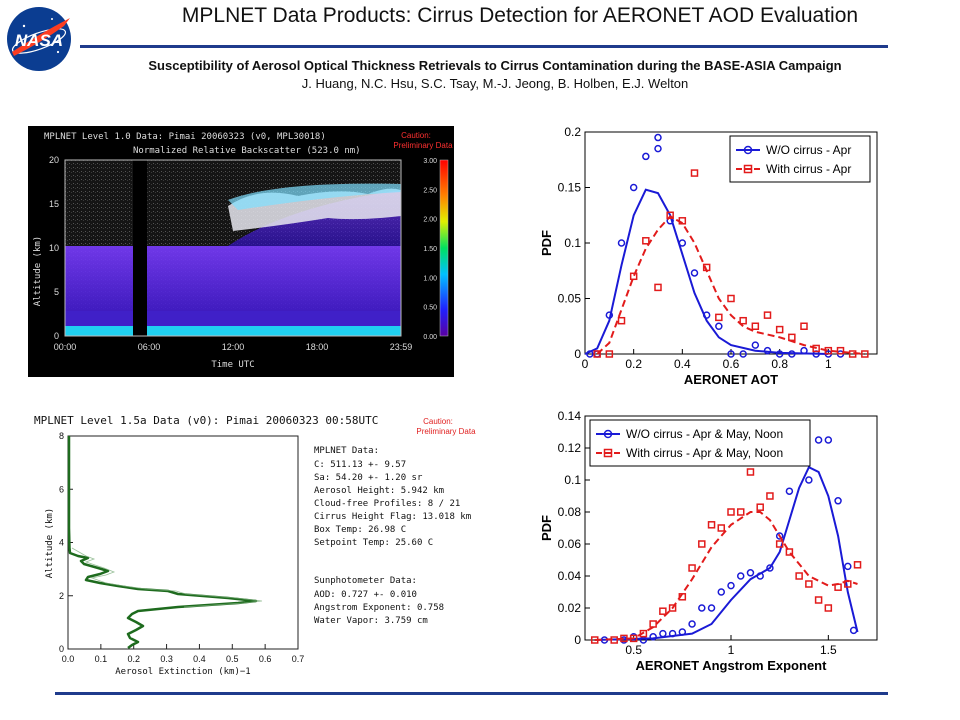  I want to click on mplnet-header: MPLNET Data:, so click(347, 451).